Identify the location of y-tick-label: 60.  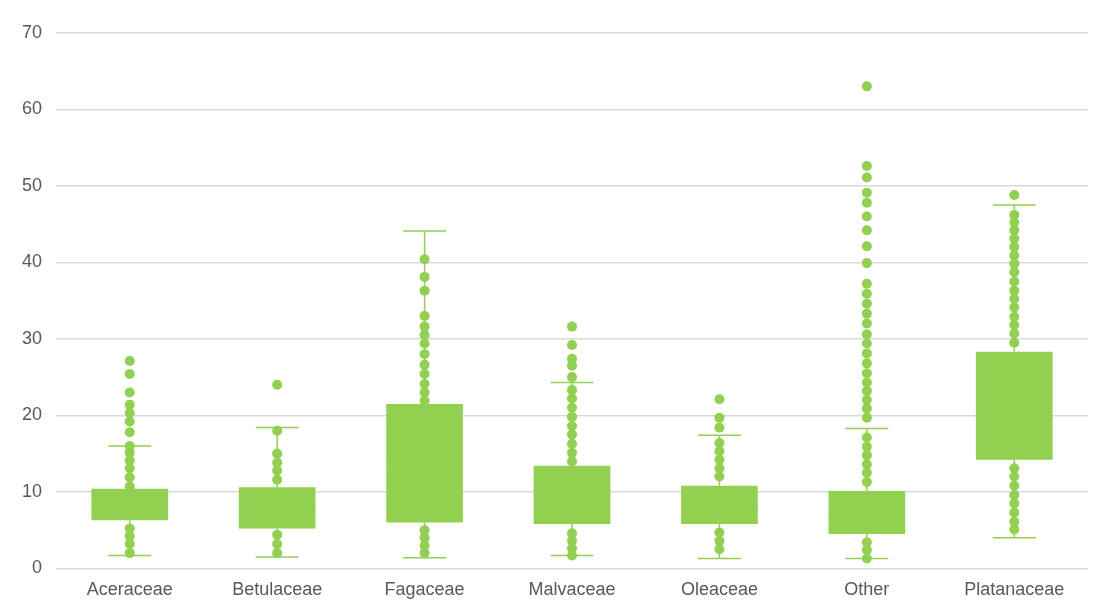
(32, 108).